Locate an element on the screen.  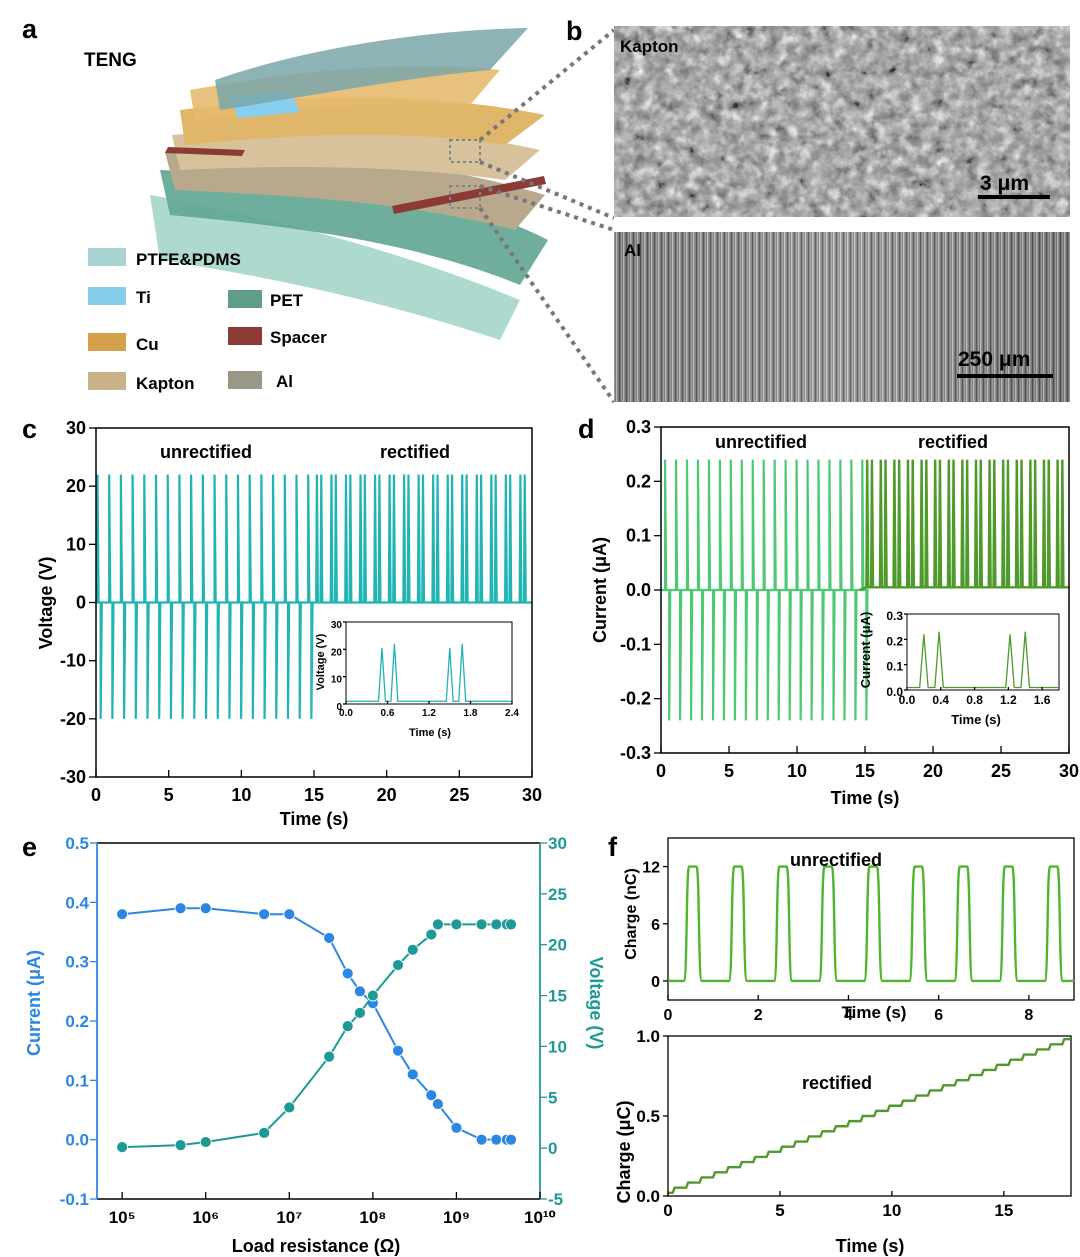
x-tick-label: 10 is located at coordinates (891, 1210).